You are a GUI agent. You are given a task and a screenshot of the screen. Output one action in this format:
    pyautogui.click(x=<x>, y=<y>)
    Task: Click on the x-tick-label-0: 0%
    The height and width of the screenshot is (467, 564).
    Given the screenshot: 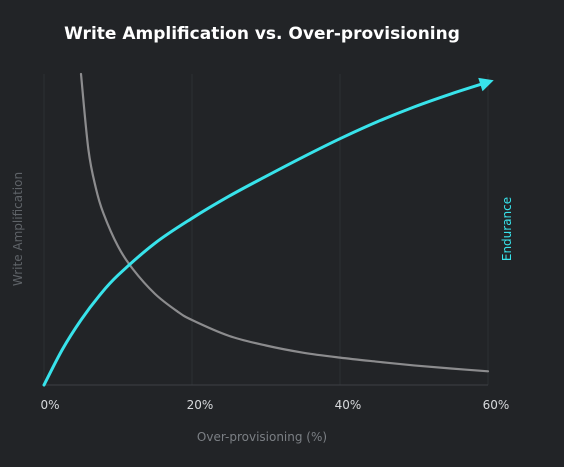 What is the action you would take?
    pyautogui.click(x=49, y=405)
    